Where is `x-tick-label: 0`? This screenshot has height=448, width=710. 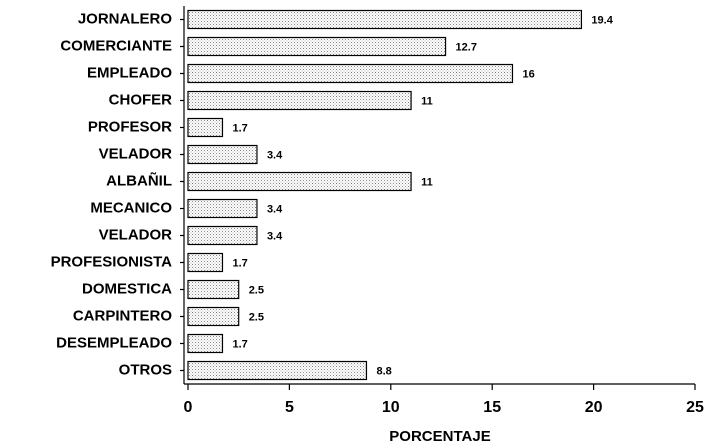 x-tick-label: 0 is located at coordinates (188, 407).